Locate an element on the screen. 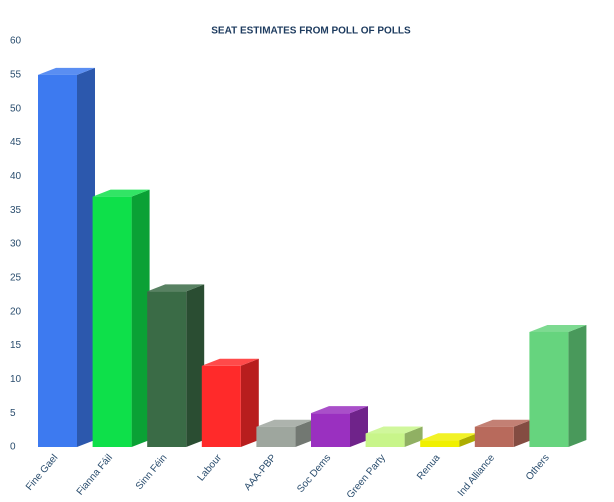 The image size is (614, 502). x-tick-label: Renua is located at coordinates (429, 467).